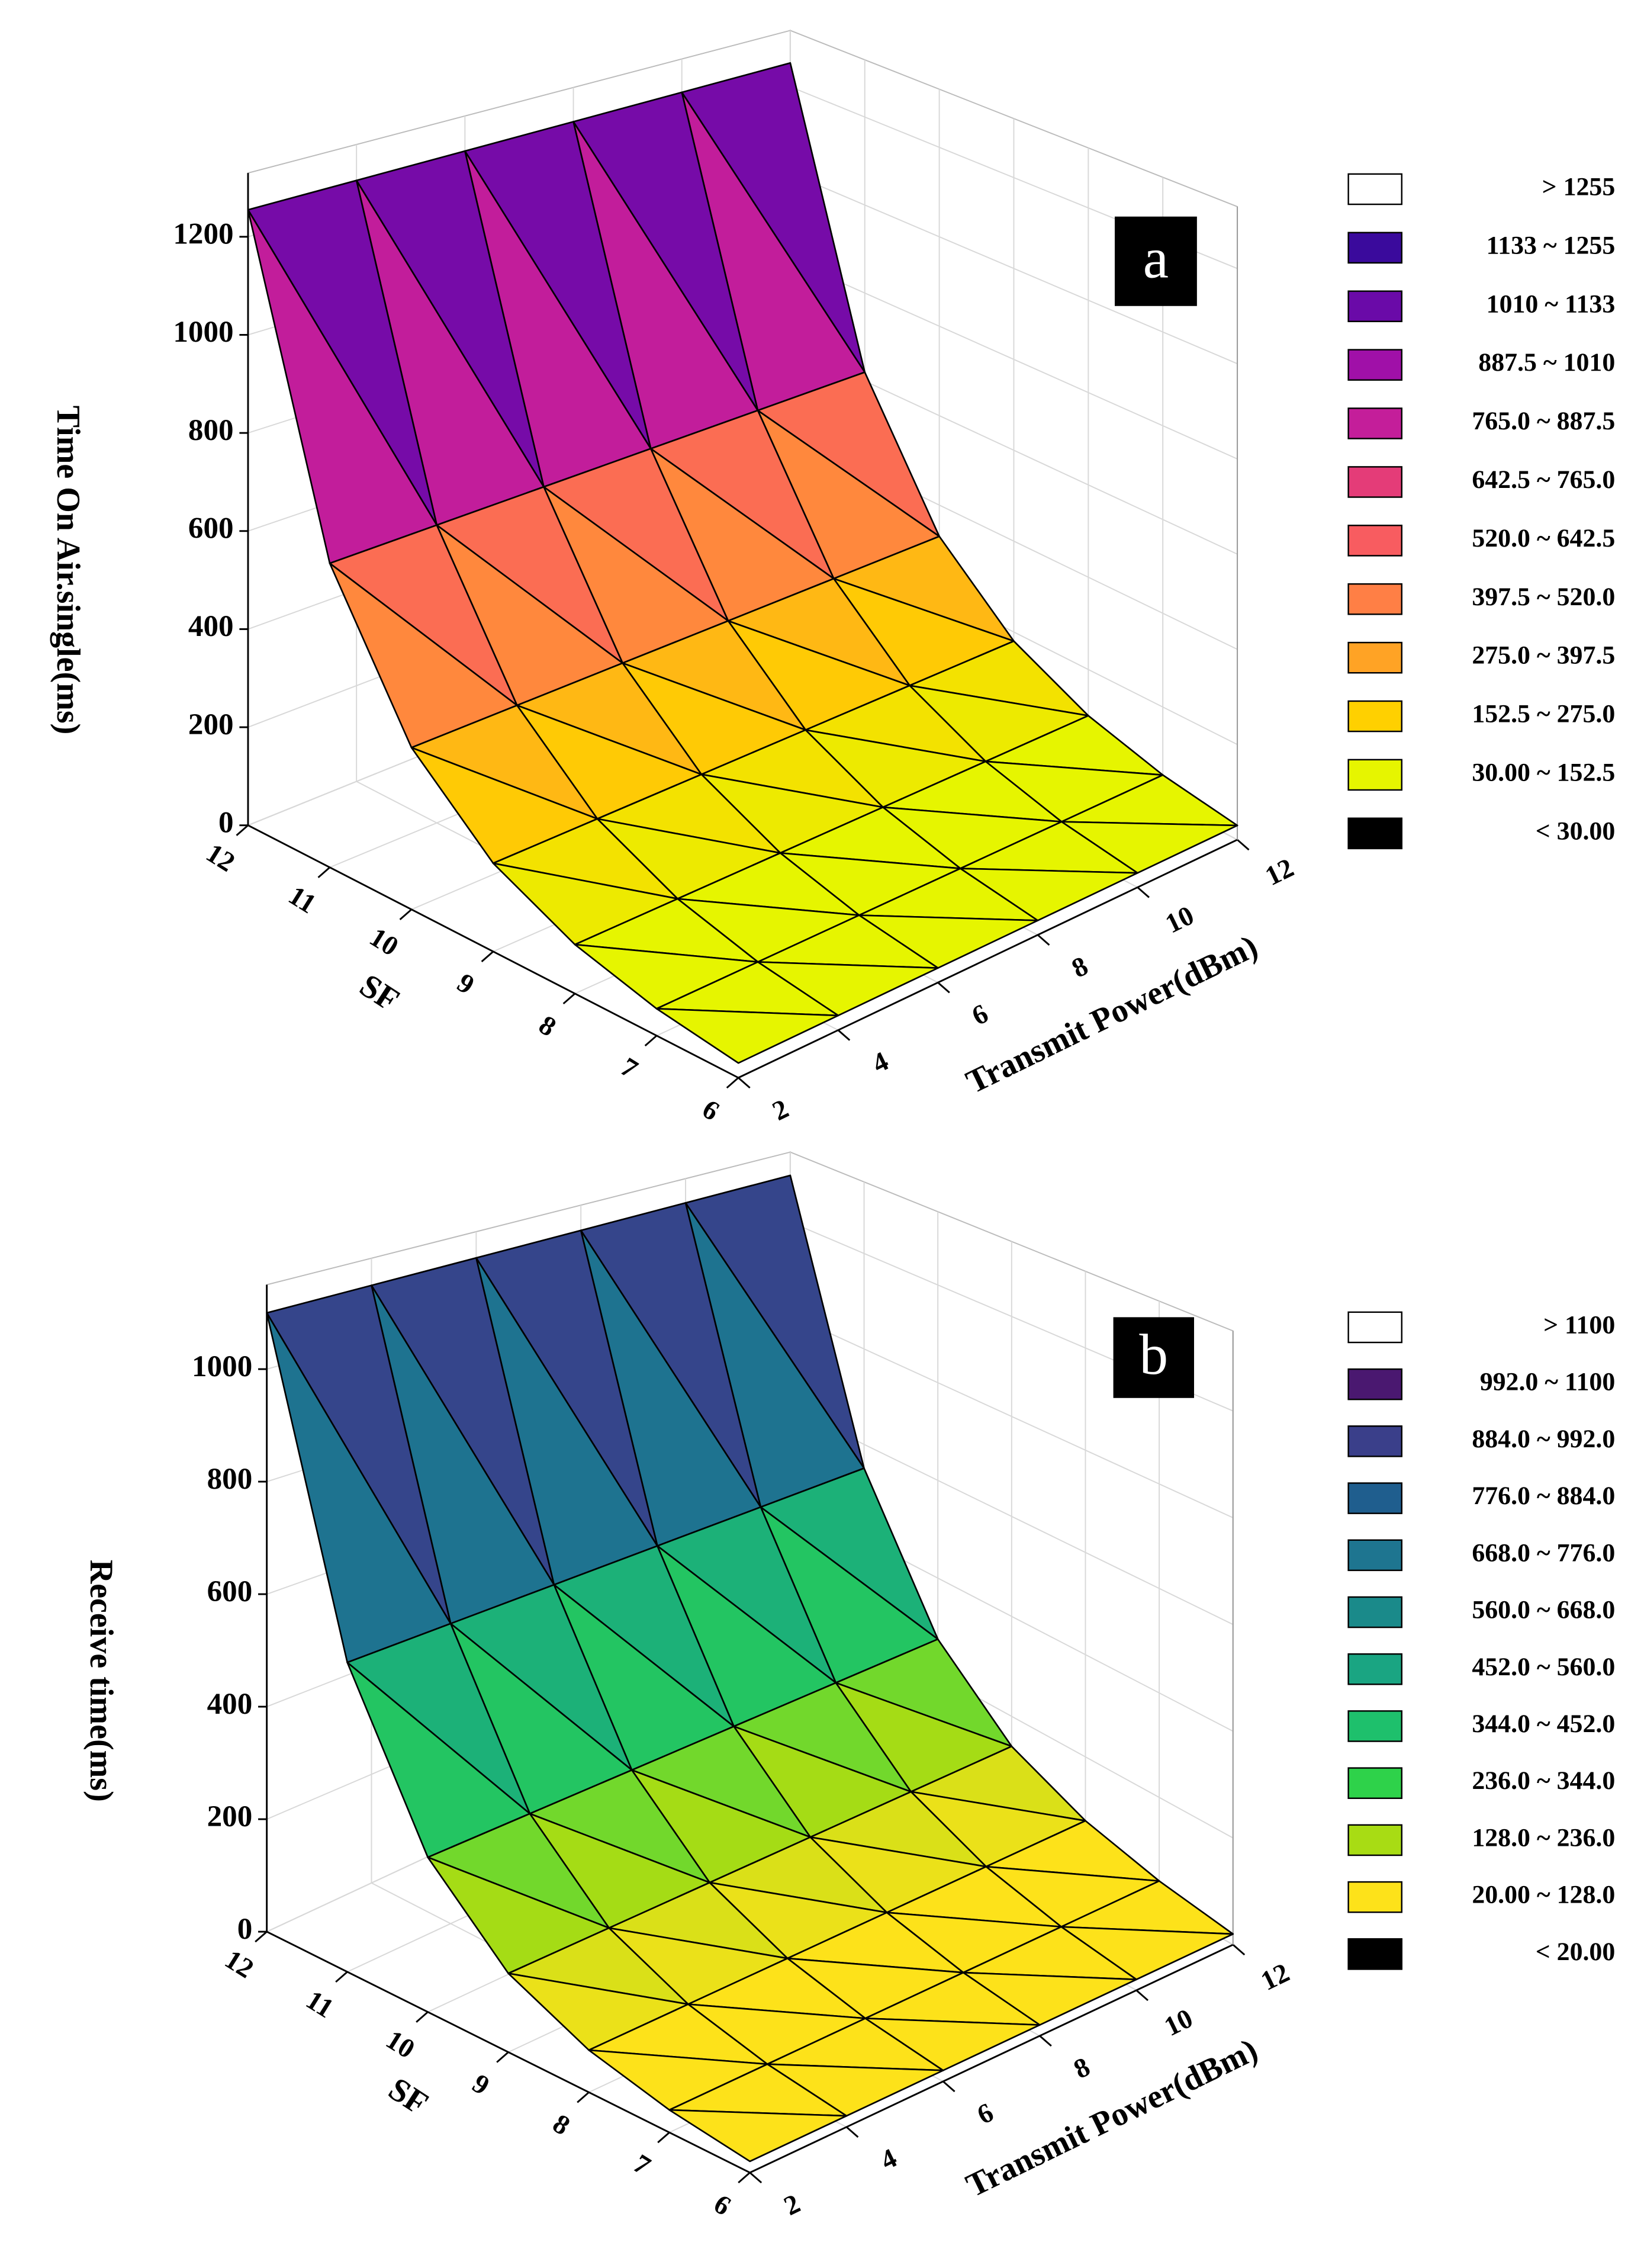 This screenshot has width=1644, height=2268. Describe the element at coordinates (1543, 1724) in the screenshot. I see `legend-label: 344.0 ~ 452.0` at that location.